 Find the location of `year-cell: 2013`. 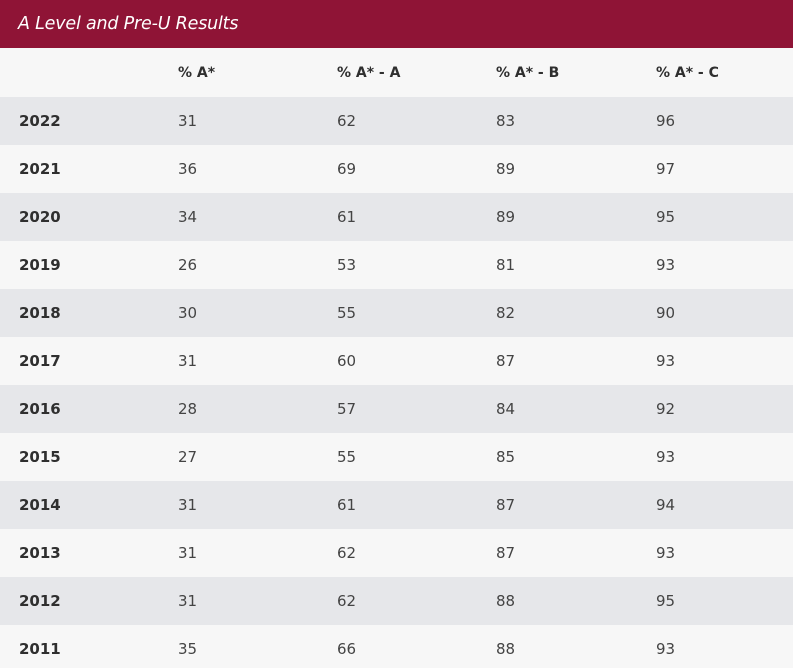

year-cell: 2013 is located at coordinates (40, 553).